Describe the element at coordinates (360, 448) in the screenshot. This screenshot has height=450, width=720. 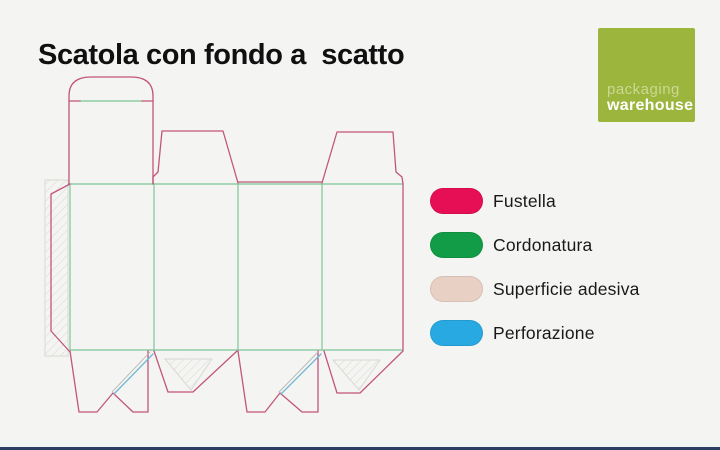
I see `bottom-accent-bar` at that location.